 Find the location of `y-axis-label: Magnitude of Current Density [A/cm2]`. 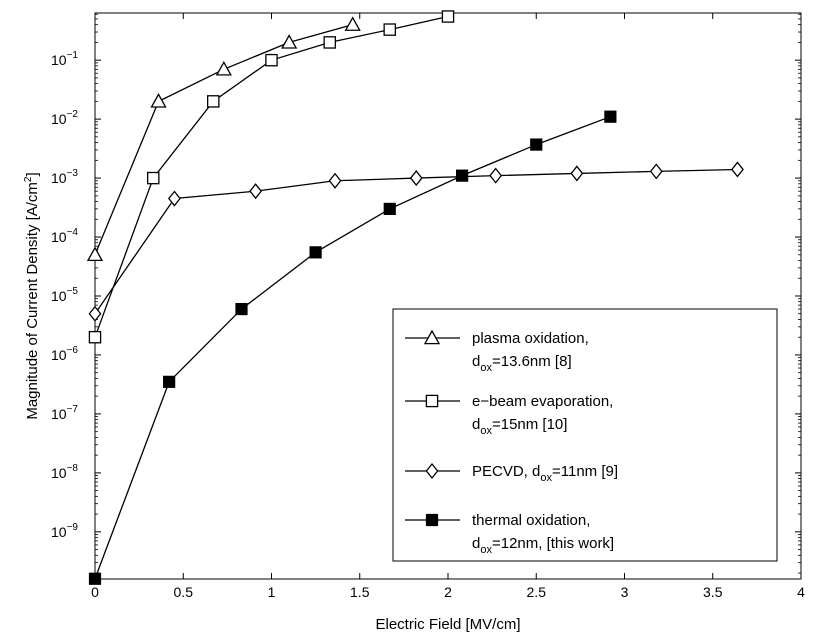

y-axis-label: Magnitude of Current Density [A/cm2] is located at coordinates (32, 295).